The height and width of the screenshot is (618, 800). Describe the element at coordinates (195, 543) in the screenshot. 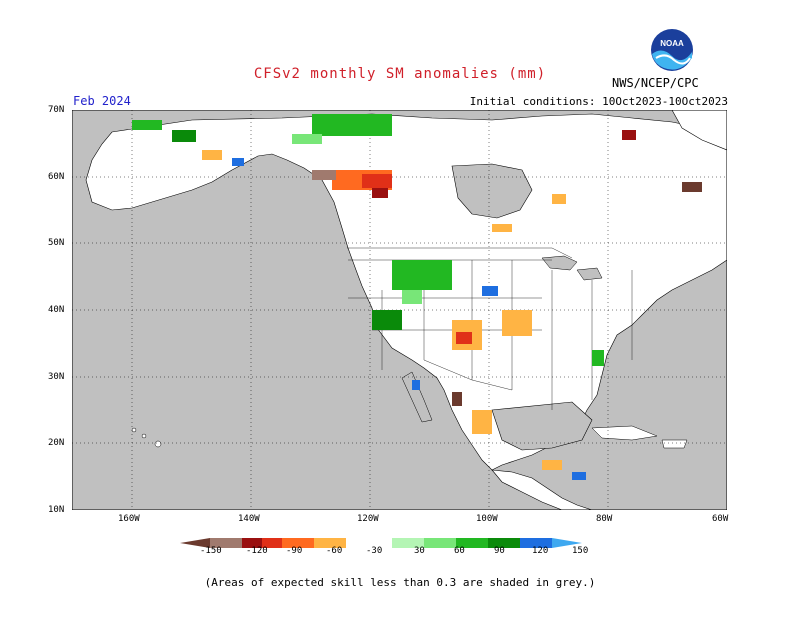

I see `legend-arrow-left` at that location.